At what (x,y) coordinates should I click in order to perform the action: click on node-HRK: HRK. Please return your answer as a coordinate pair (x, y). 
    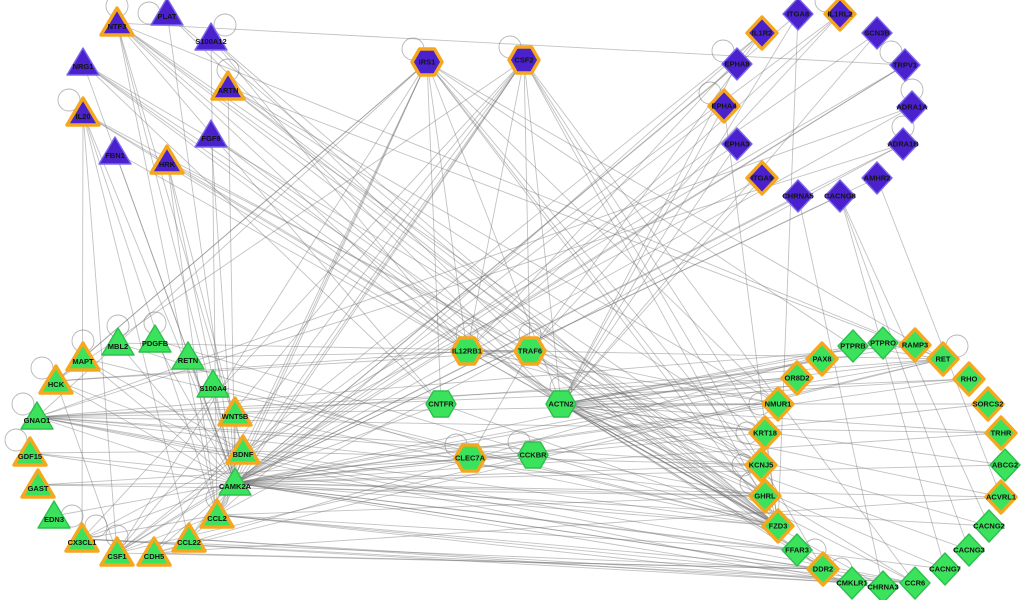
    Looking at the image, I should click on (167, 159).